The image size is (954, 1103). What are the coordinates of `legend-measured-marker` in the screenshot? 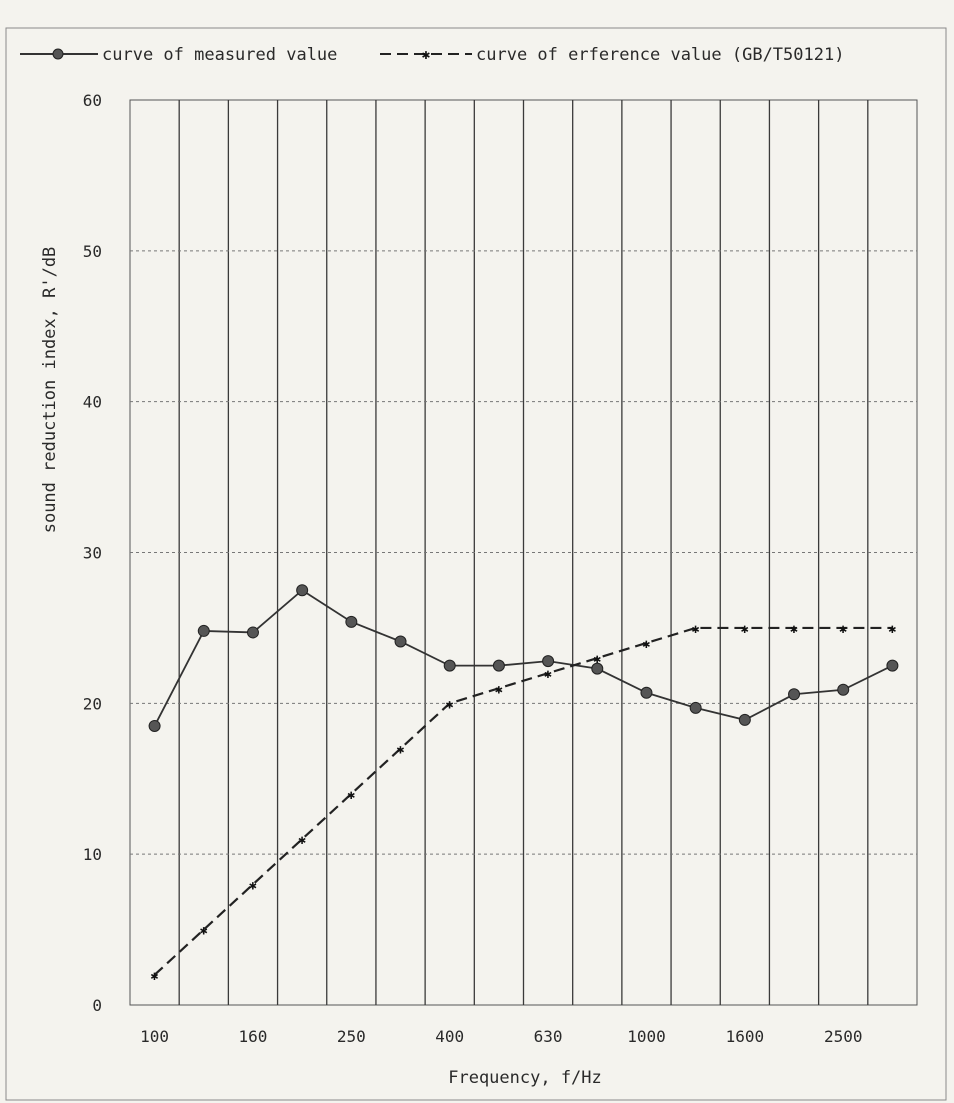 It's located at (58, 54).